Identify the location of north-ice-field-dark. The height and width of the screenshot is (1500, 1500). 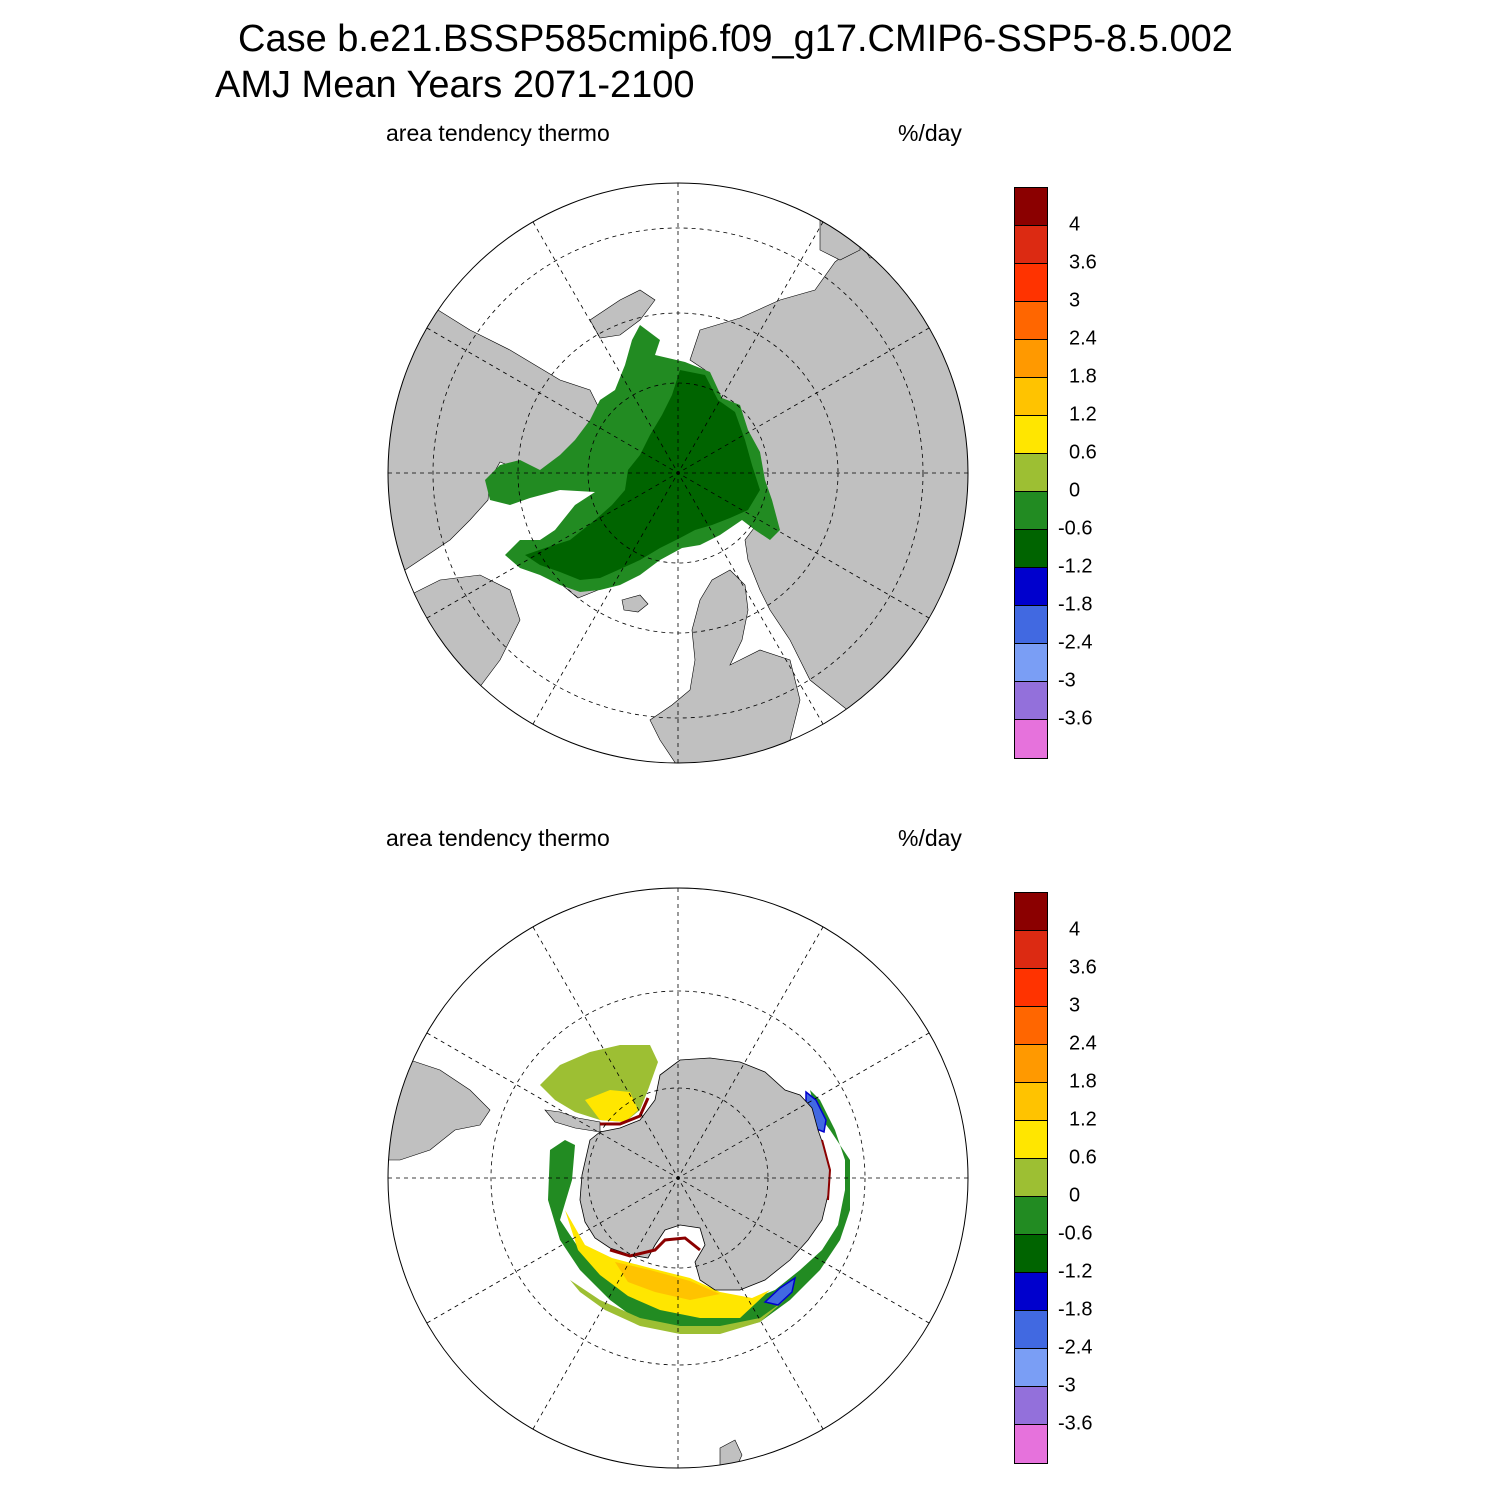
(642, 475).